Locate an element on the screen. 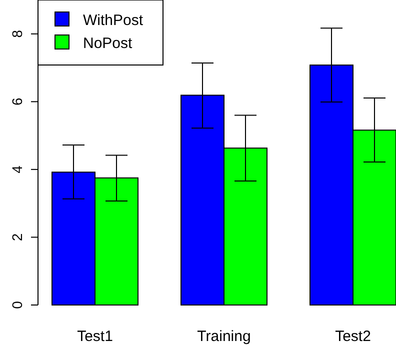  x-tick-label: Test1 is located at coordinates (95, 336).